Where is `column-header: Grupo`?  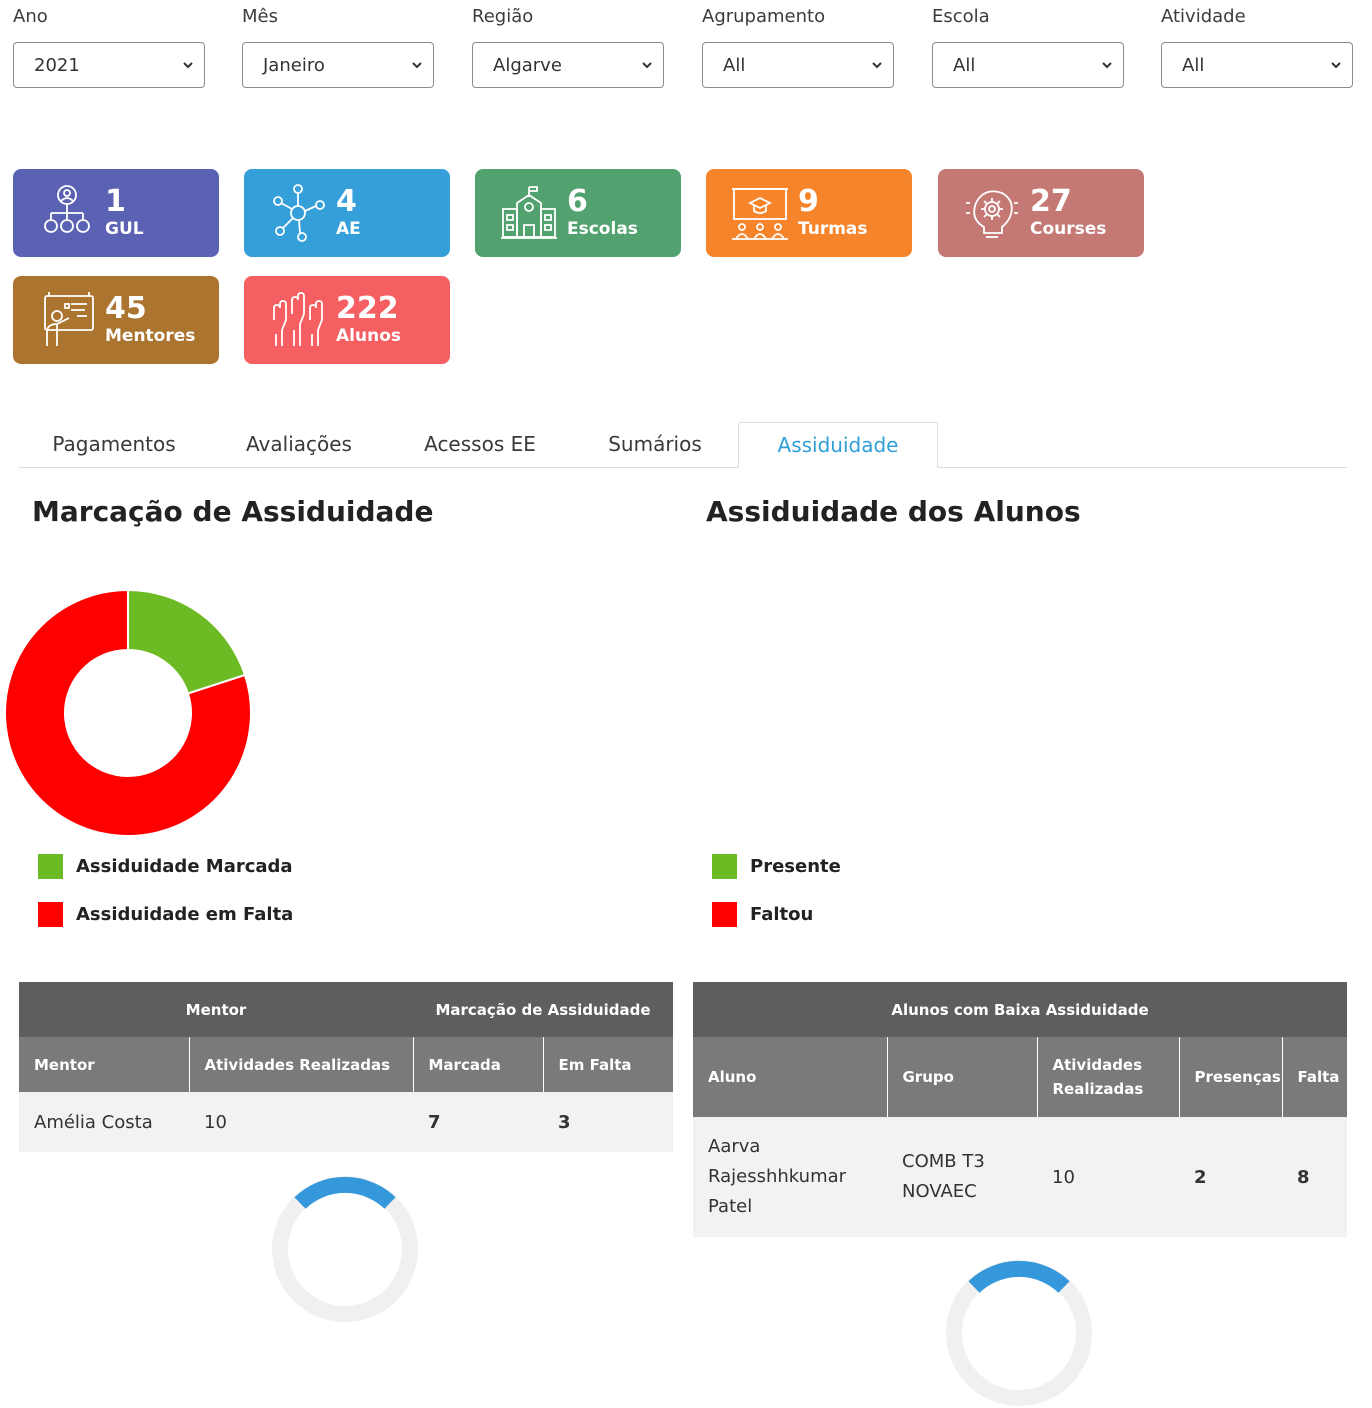 column-header: Grupo is located at coordinates (962, 1077).